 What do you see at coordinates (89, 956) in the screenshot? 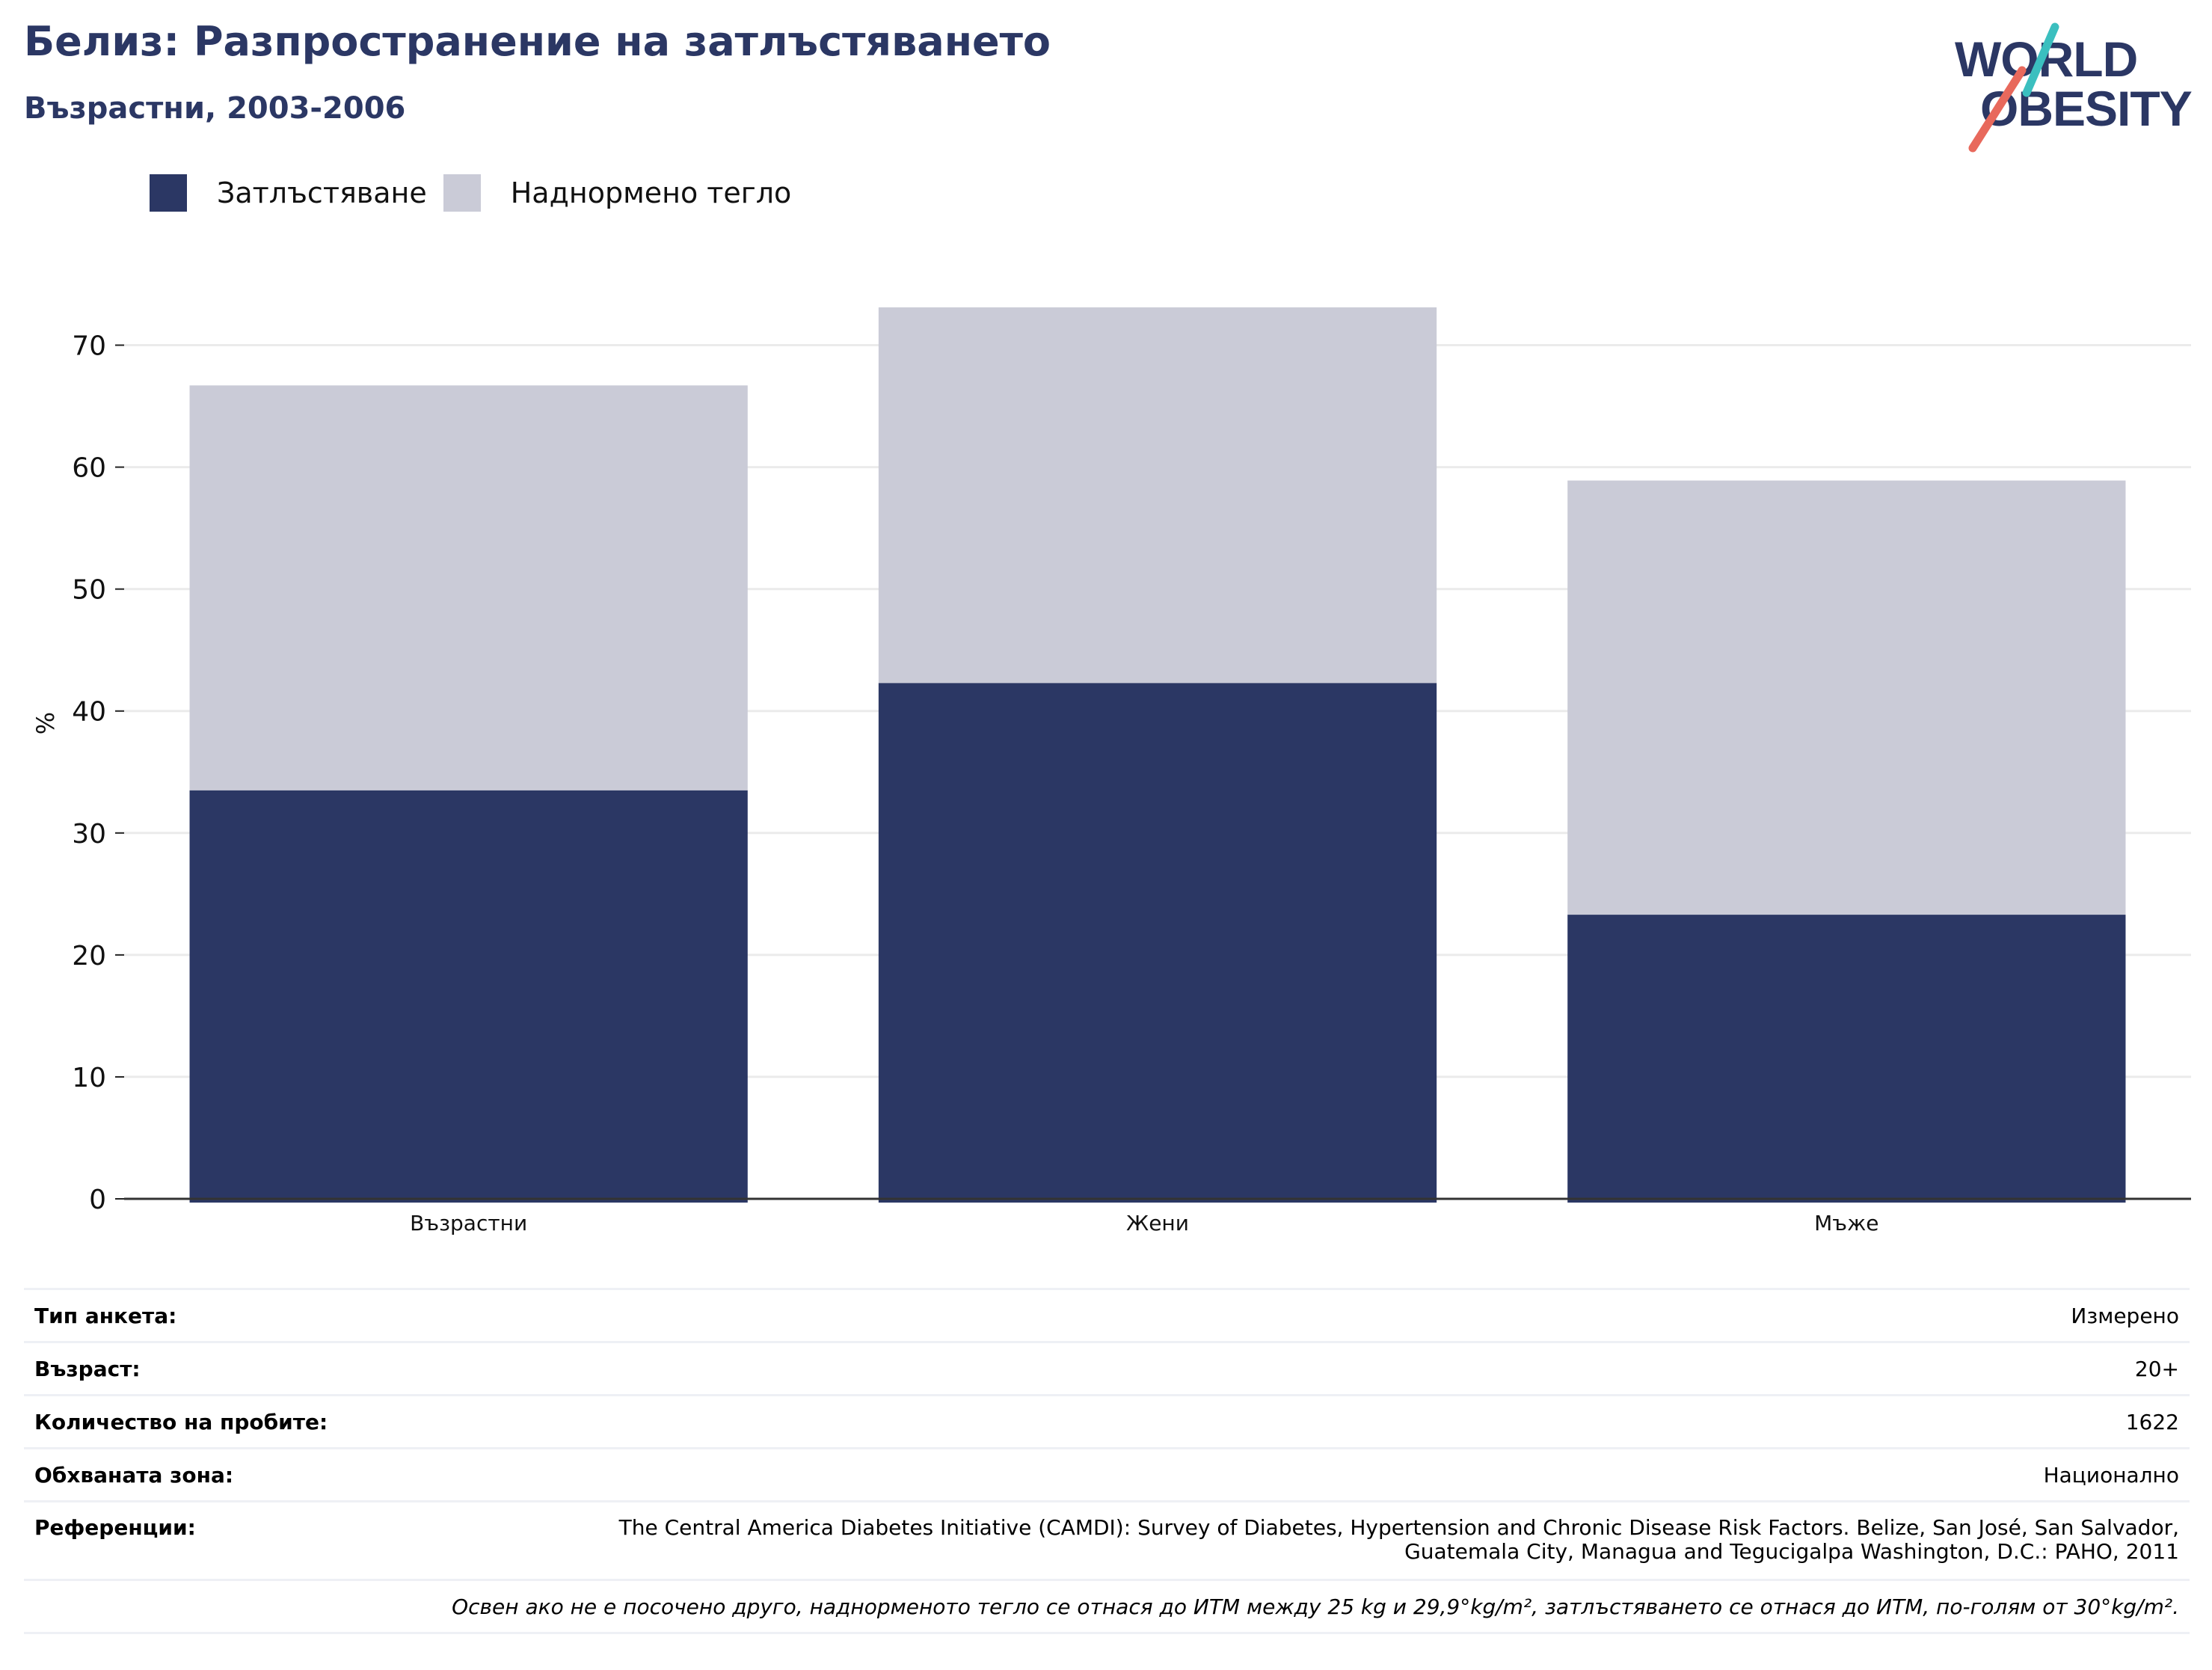
I see `y-tick-label: 20` at bounding box center [89, 956].